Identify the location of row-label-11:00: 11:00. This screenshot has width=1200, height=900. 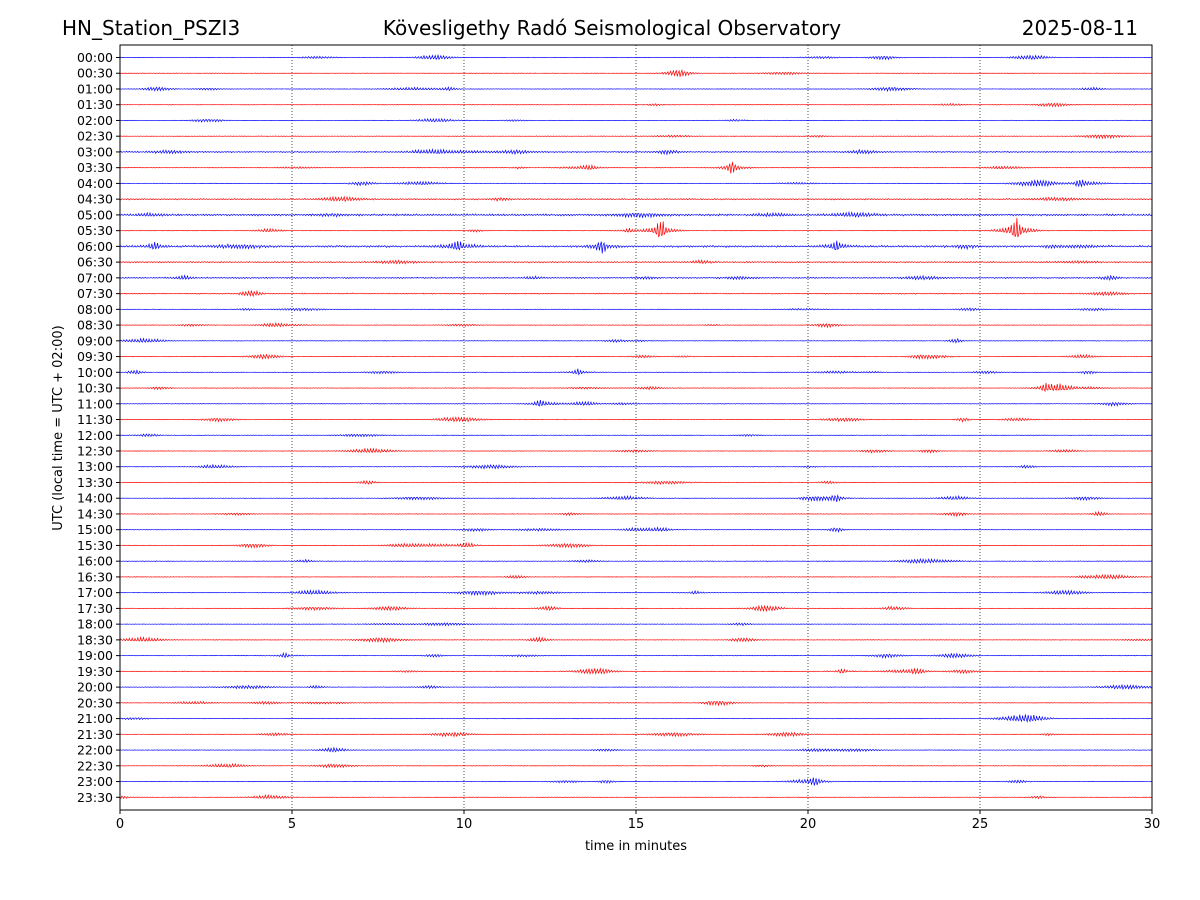
(95, 403).